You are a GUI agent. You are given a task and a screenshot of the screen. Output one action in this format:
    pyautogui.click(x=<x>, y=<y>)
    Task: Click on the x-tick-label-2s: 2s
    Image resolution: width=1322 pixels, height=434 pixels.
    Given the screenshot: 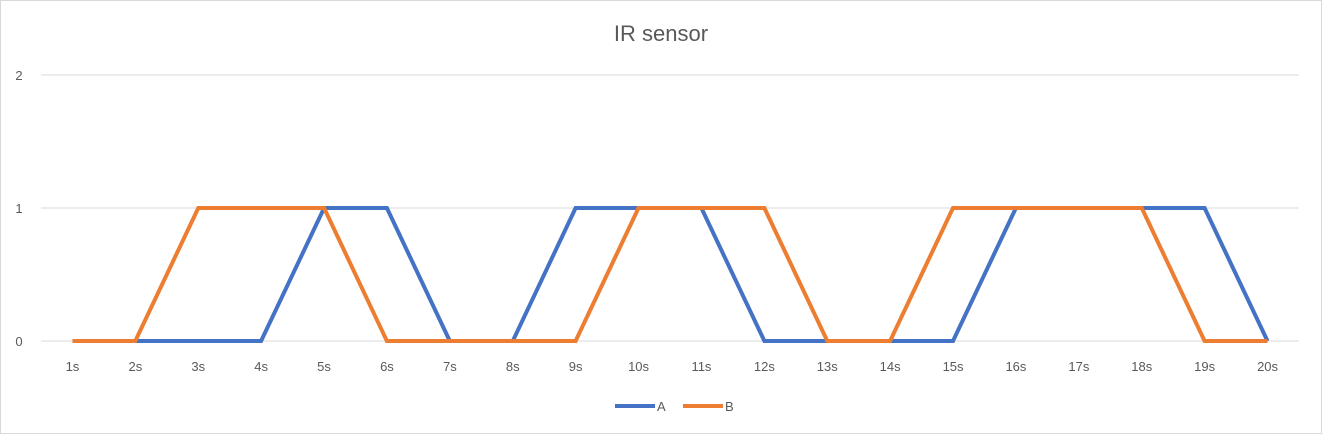 What is the action you would take?
    pyautogui.click(x=135, y=366)
    